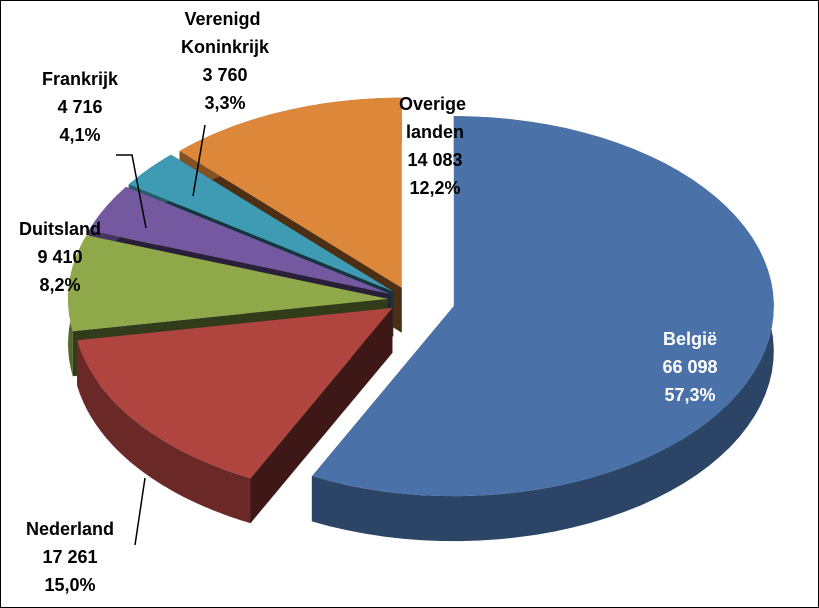 The height and width of the screenshot is (608, 819). What do you see at coordinates (435, 118) in the screenshot?
I see `category-label: Overige landen` at bounding box center [435, 118].